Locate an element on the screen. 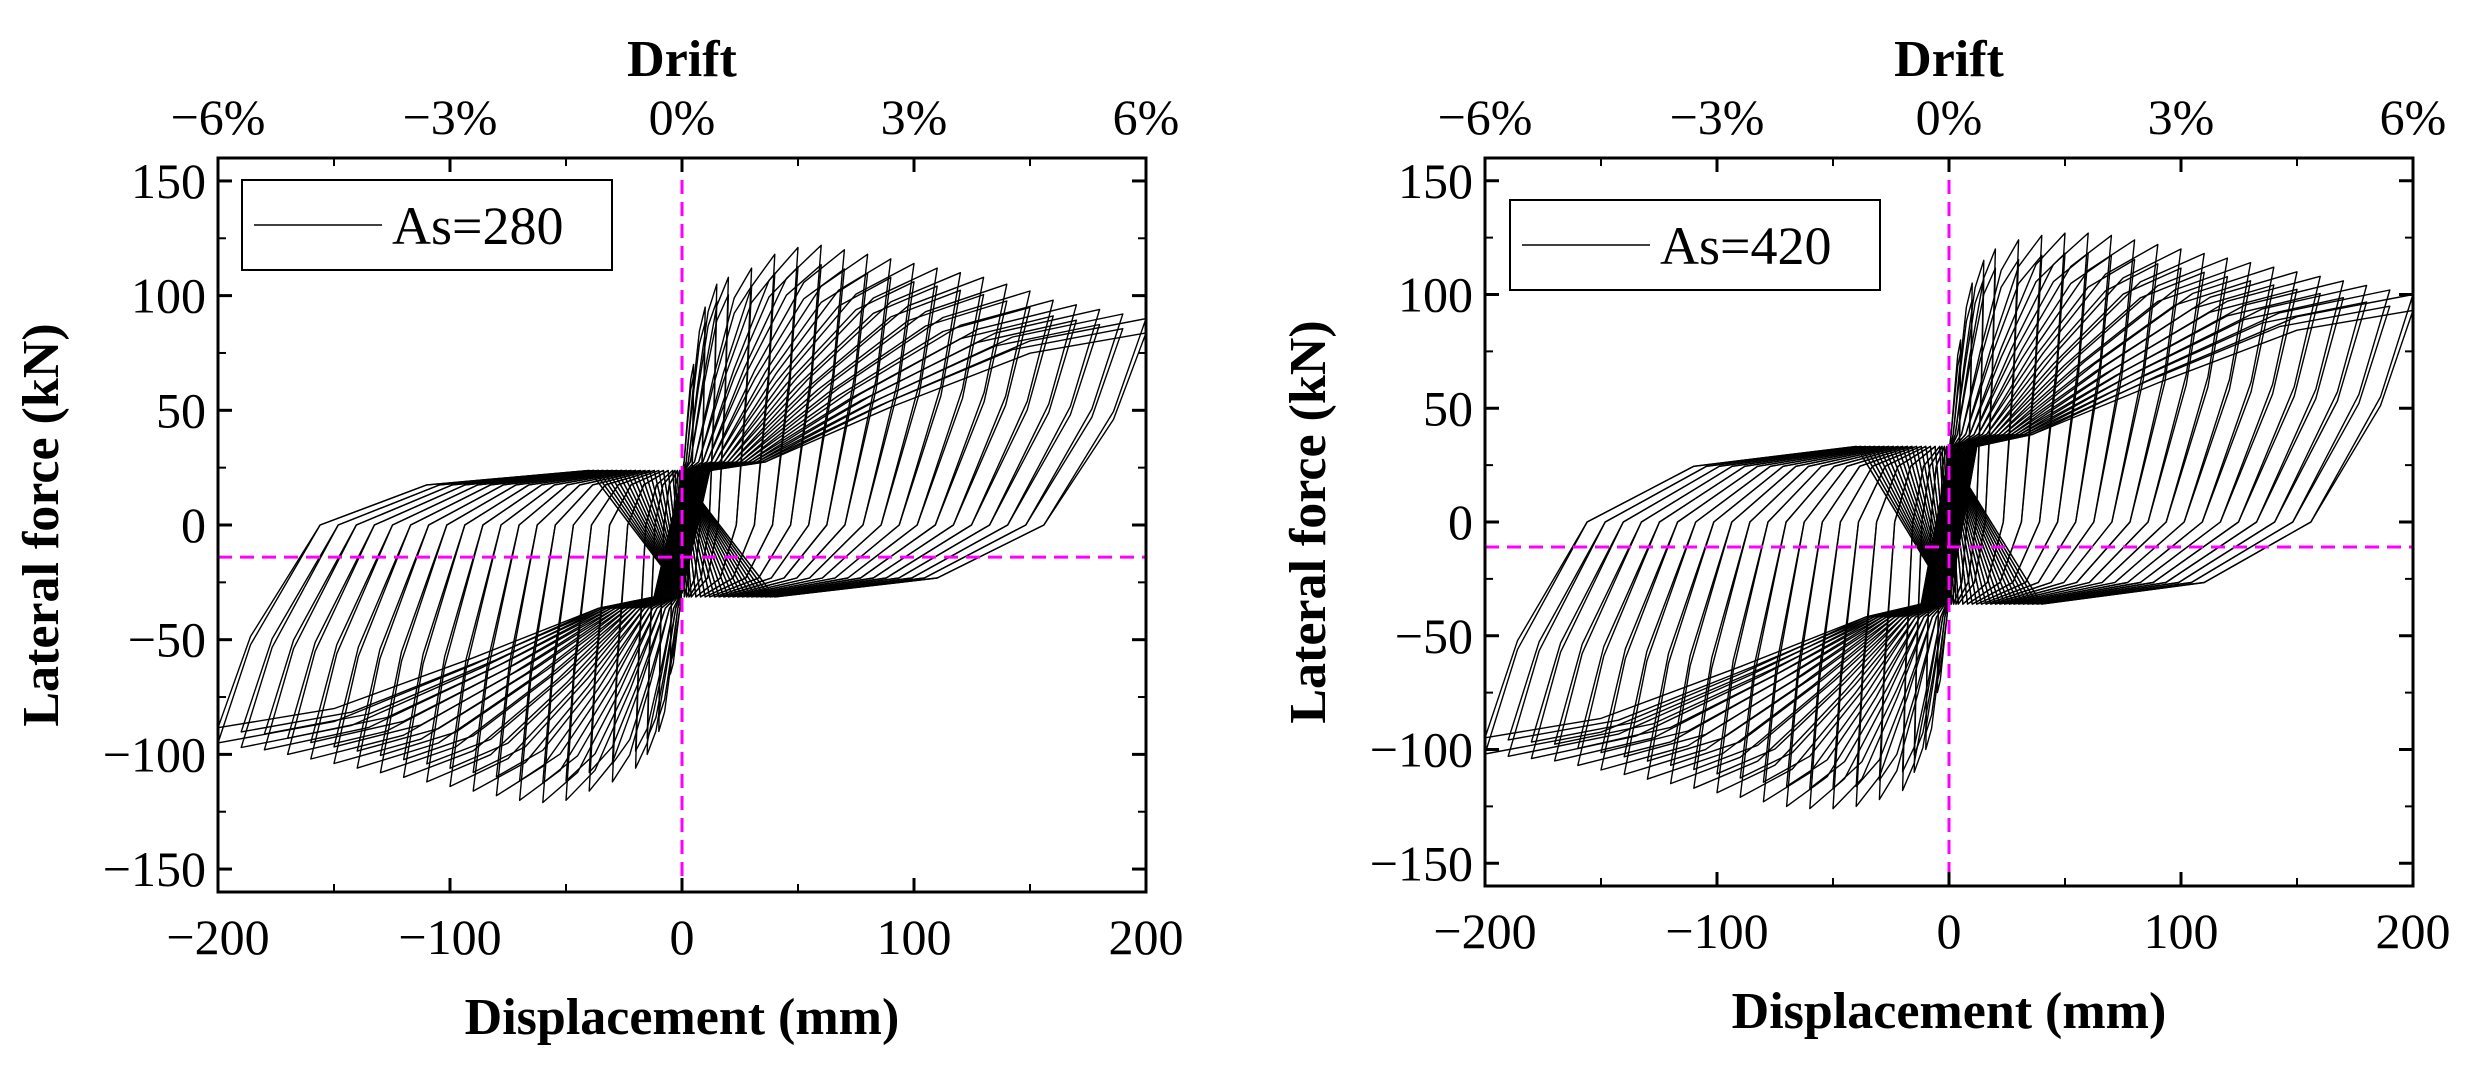 Image resolution: width=2474 pixels, height=1067 pixels. legend-label: As=420 is located at coordinates (1745, 246).